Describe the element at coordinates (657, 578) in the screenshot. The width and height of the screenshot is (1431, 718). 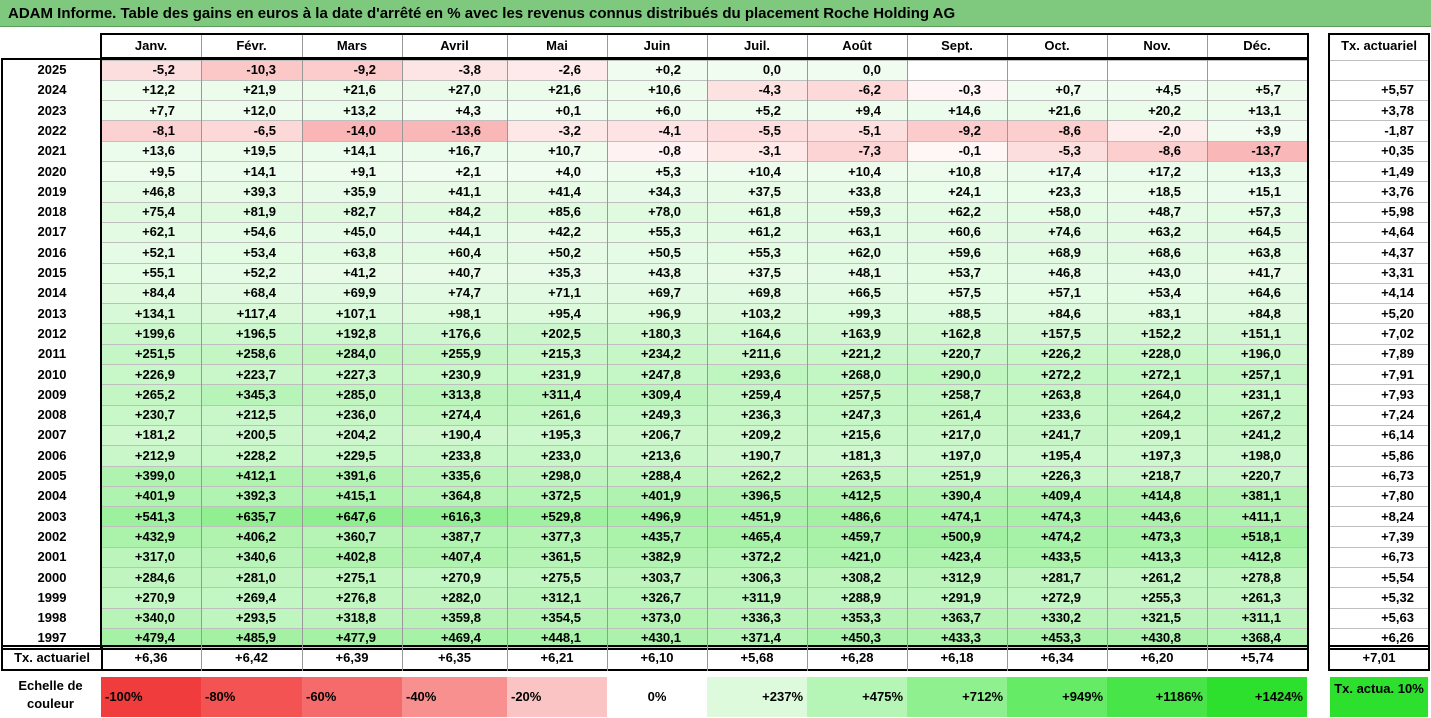
I see `table-cell: +303,7` at that location.